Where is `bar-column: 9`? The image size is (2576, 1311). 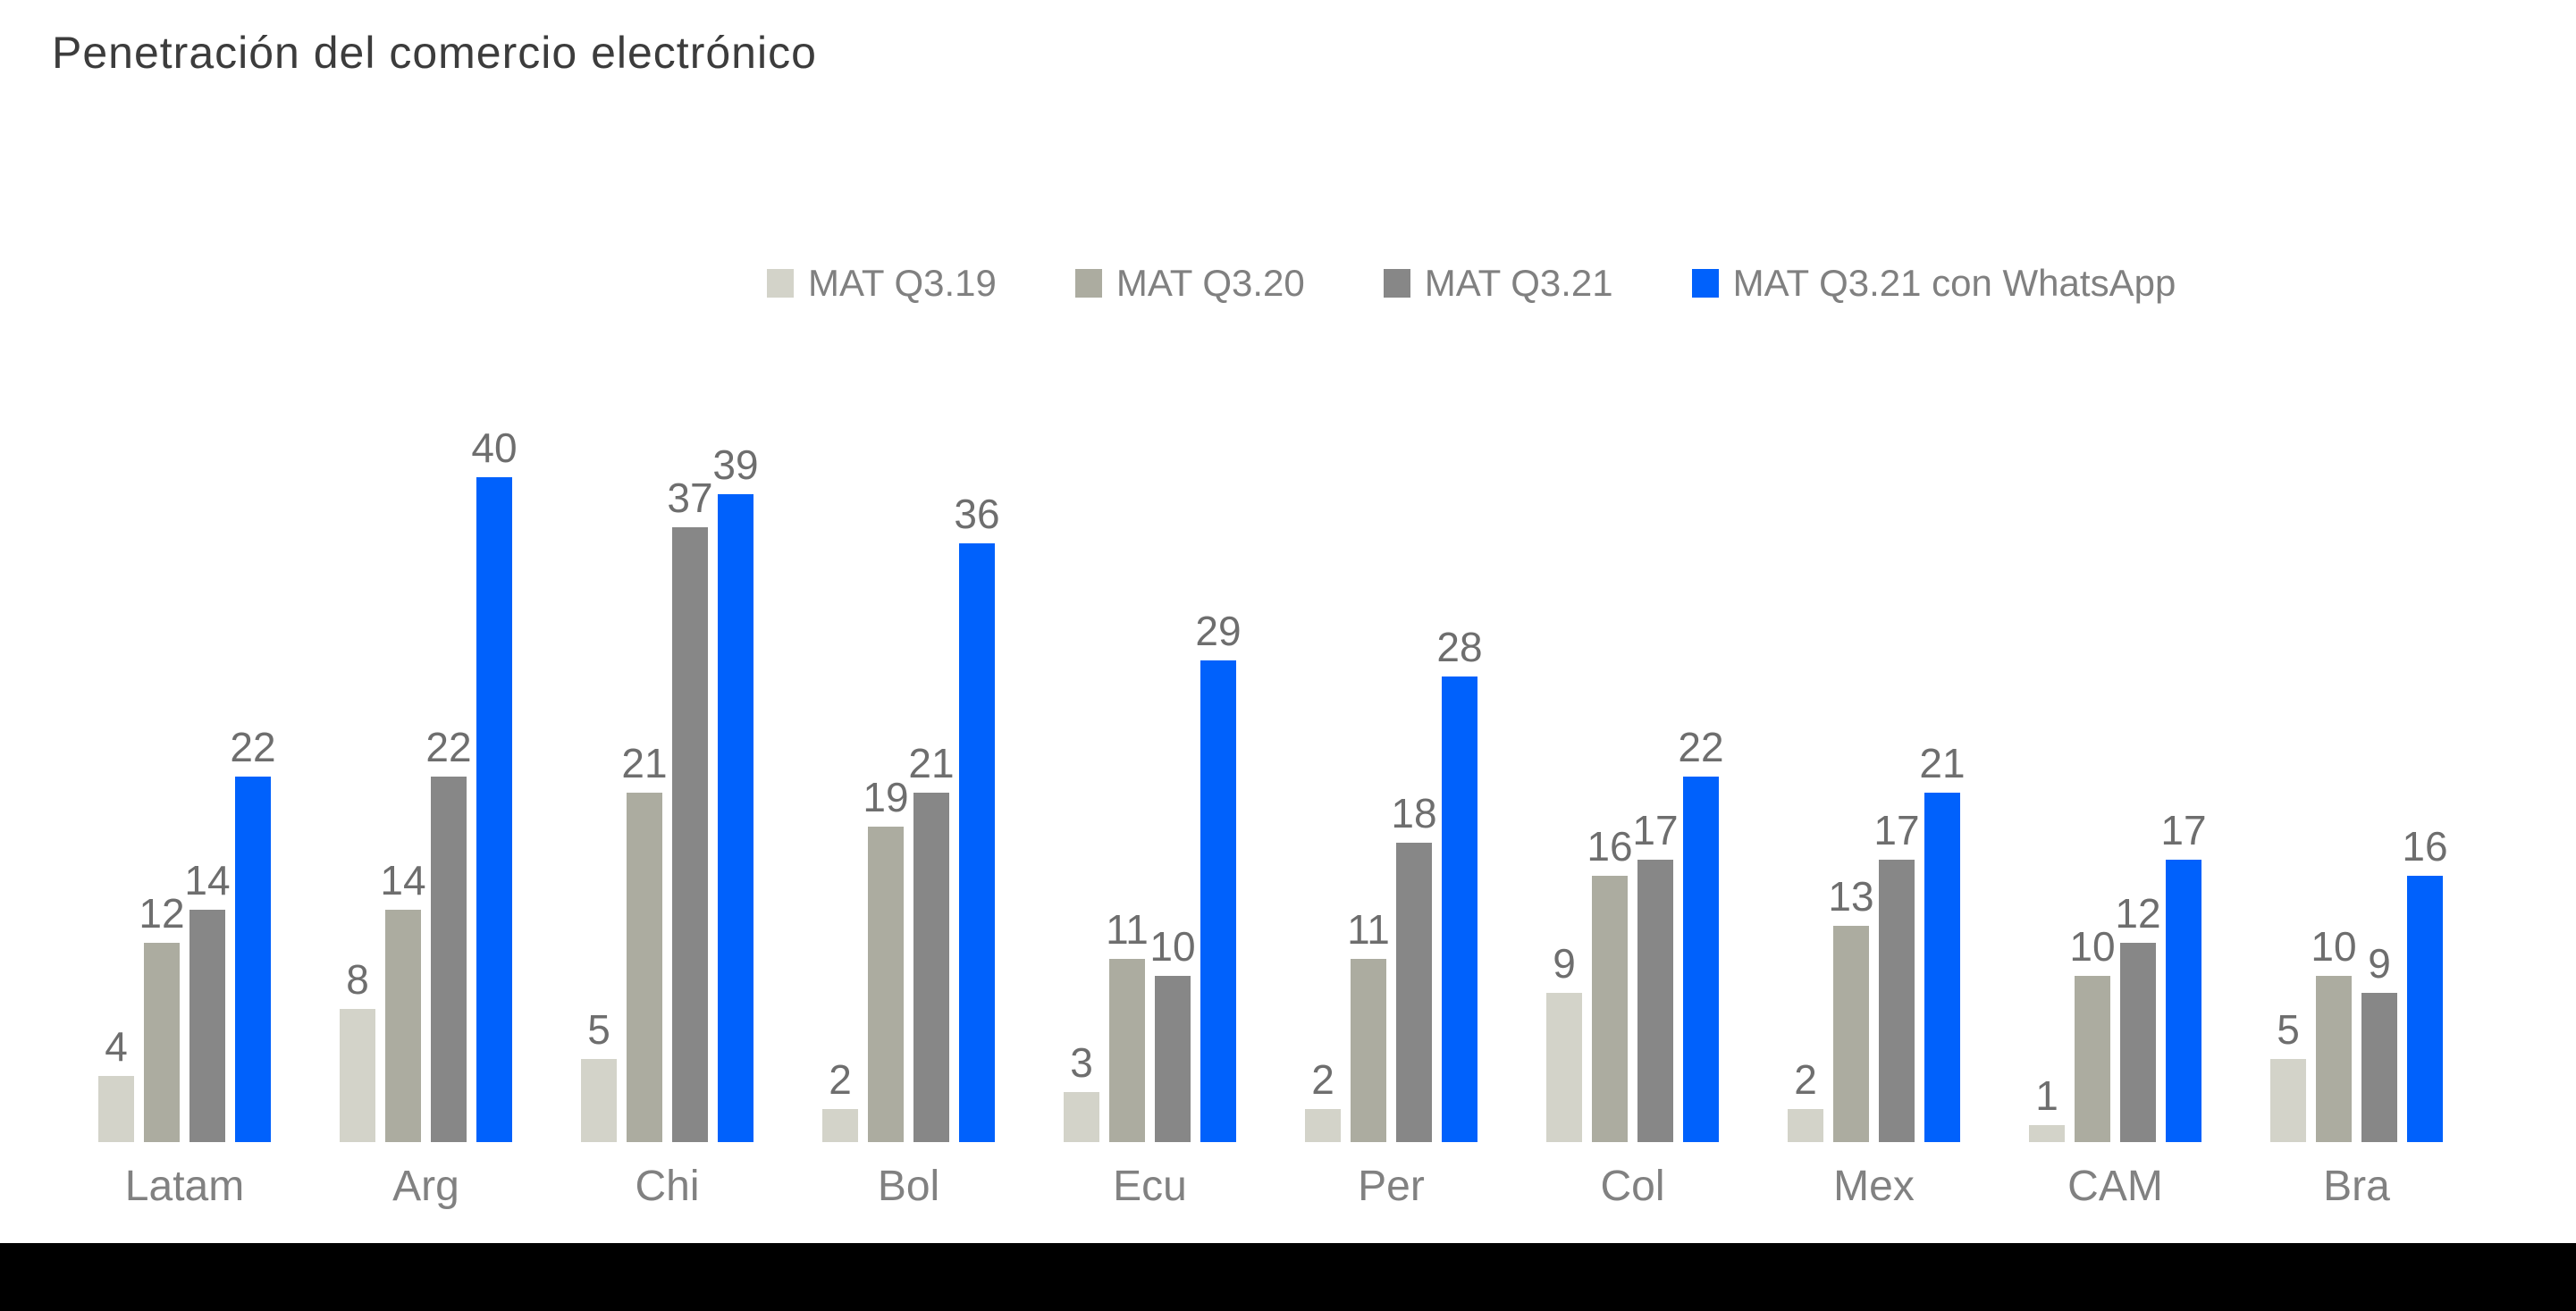
bar-column: 9 is located at coordinates (2379, 1042).